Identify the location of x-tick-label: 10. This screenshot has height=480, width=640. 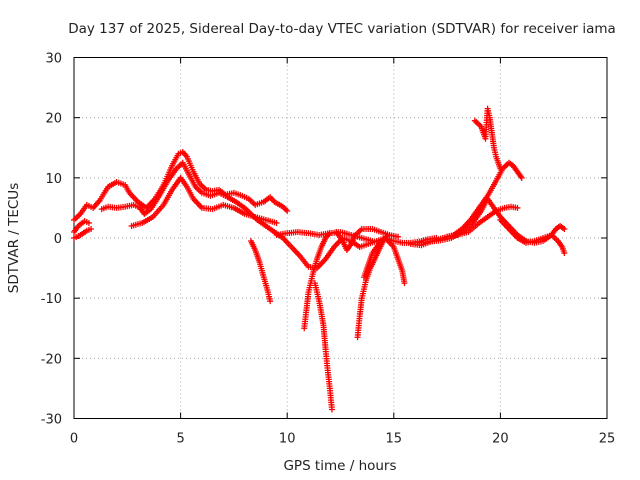
(287, 439).